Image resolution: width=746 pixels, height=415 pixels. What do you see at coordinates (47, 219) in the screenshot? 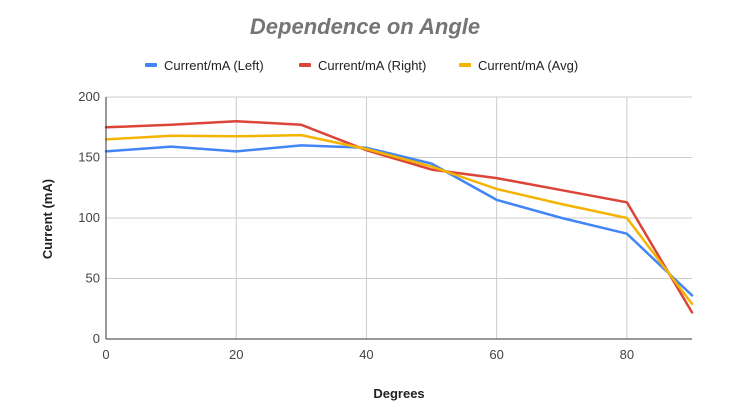
I see `y-axis-title: Current (mA)` at bounding box center [47, 219].